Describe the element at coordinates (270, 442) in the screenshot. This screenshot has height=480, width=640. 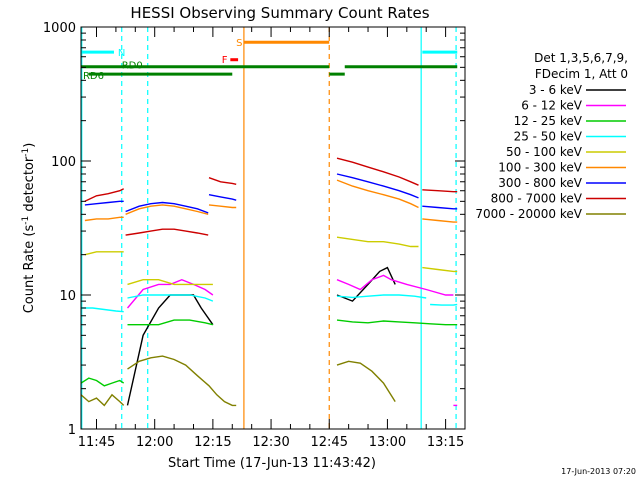
I see `x-tick-label: 12:30` at that location.